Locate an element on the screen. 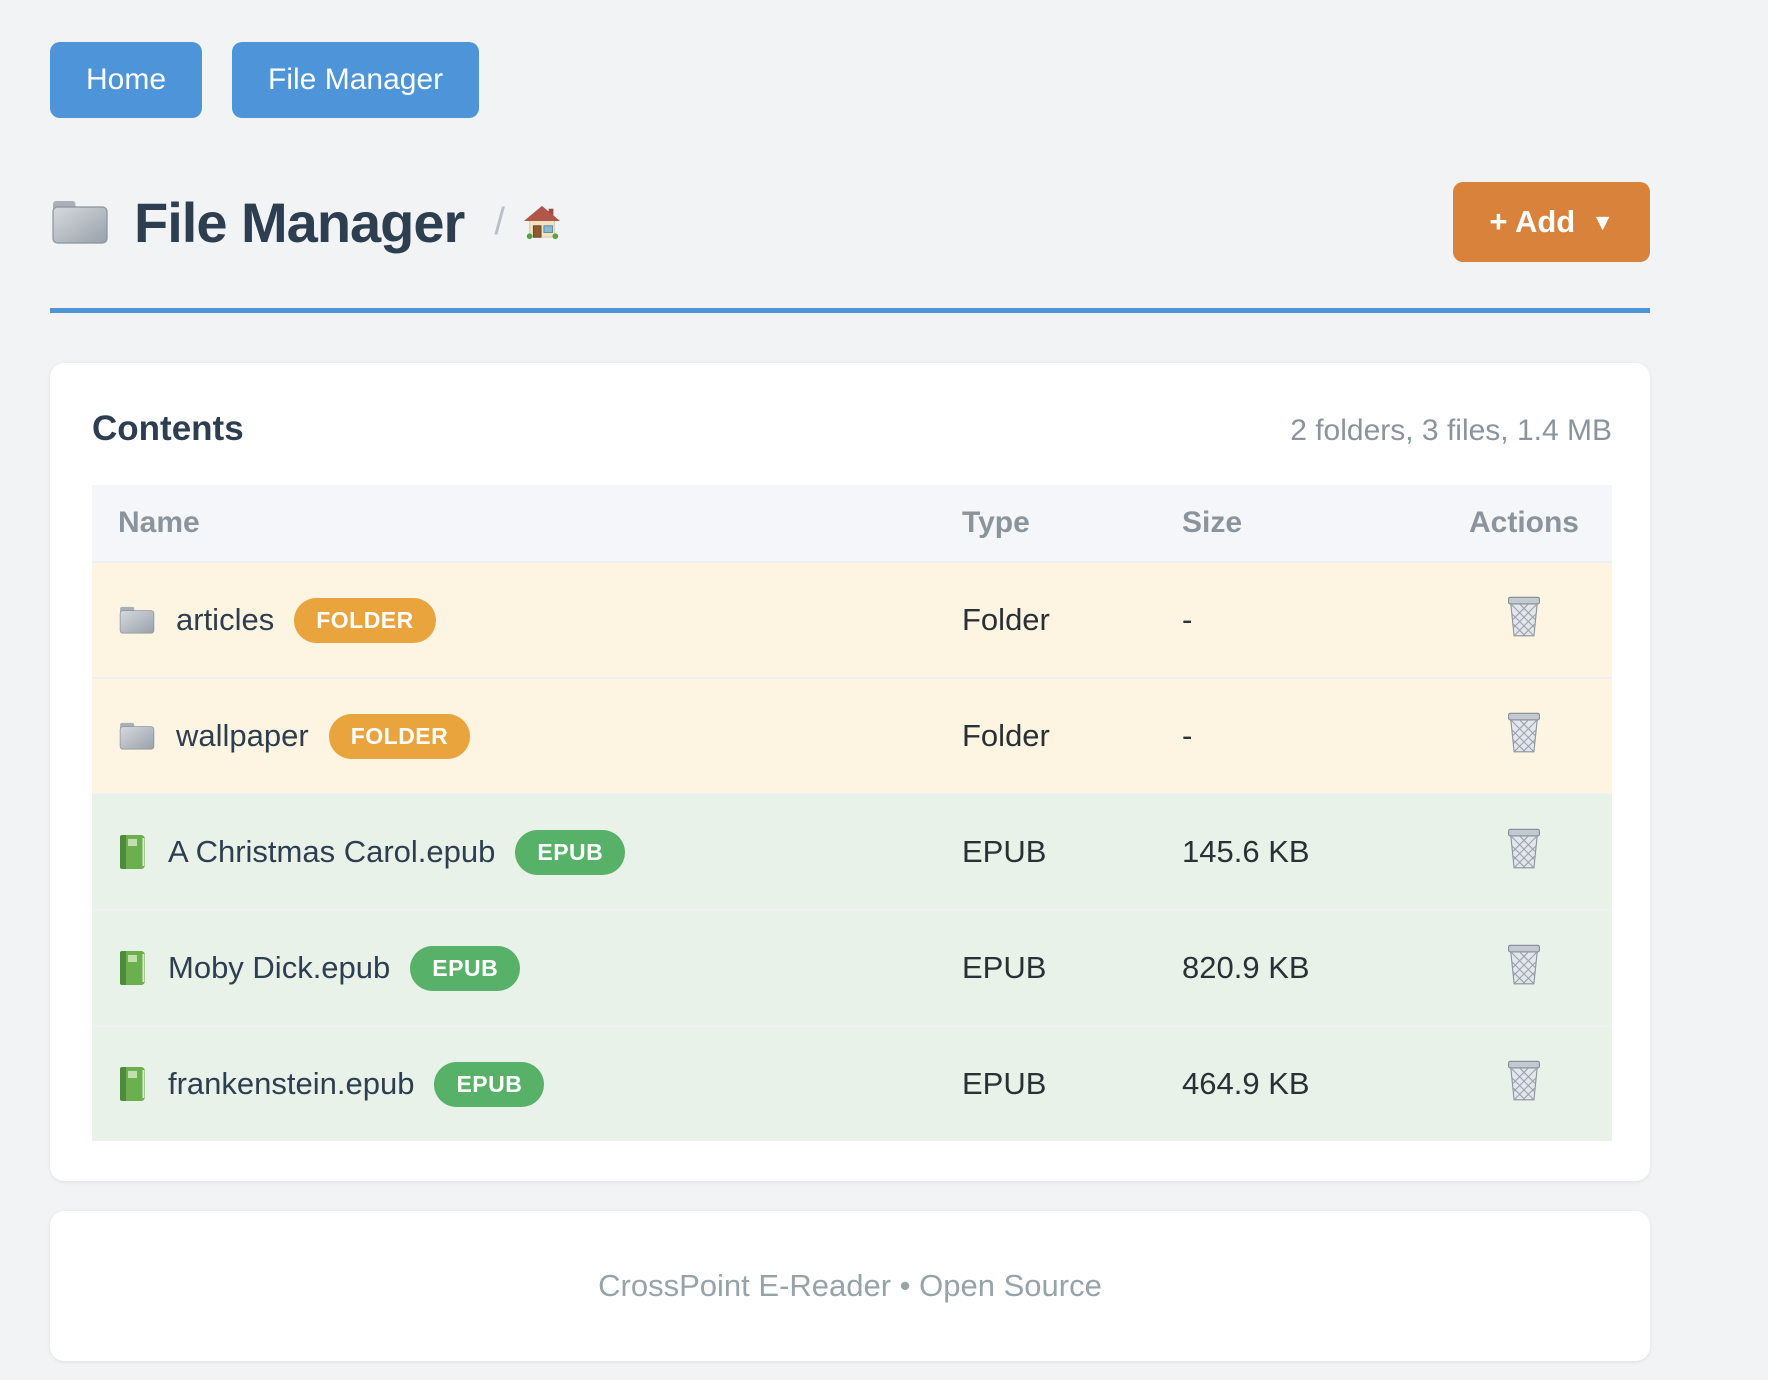  nav-button-home: Home is located at coordinates (126, 80).